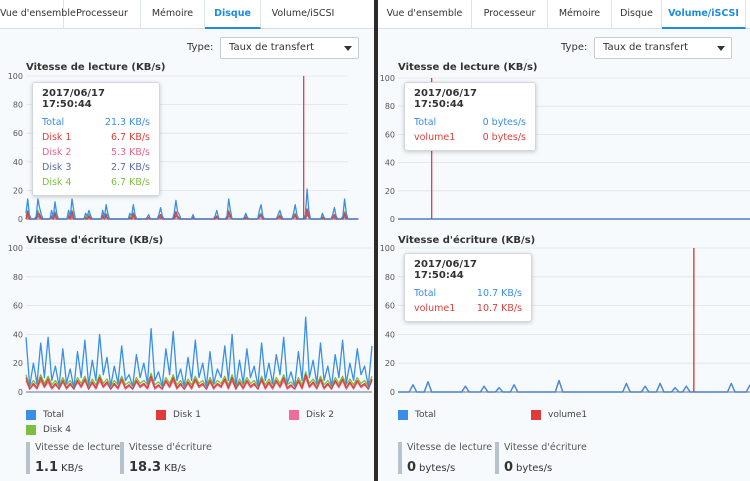 This screenshot has width=750, height=481. I want to click on legend-label: Disk 4, so click(57, 430).